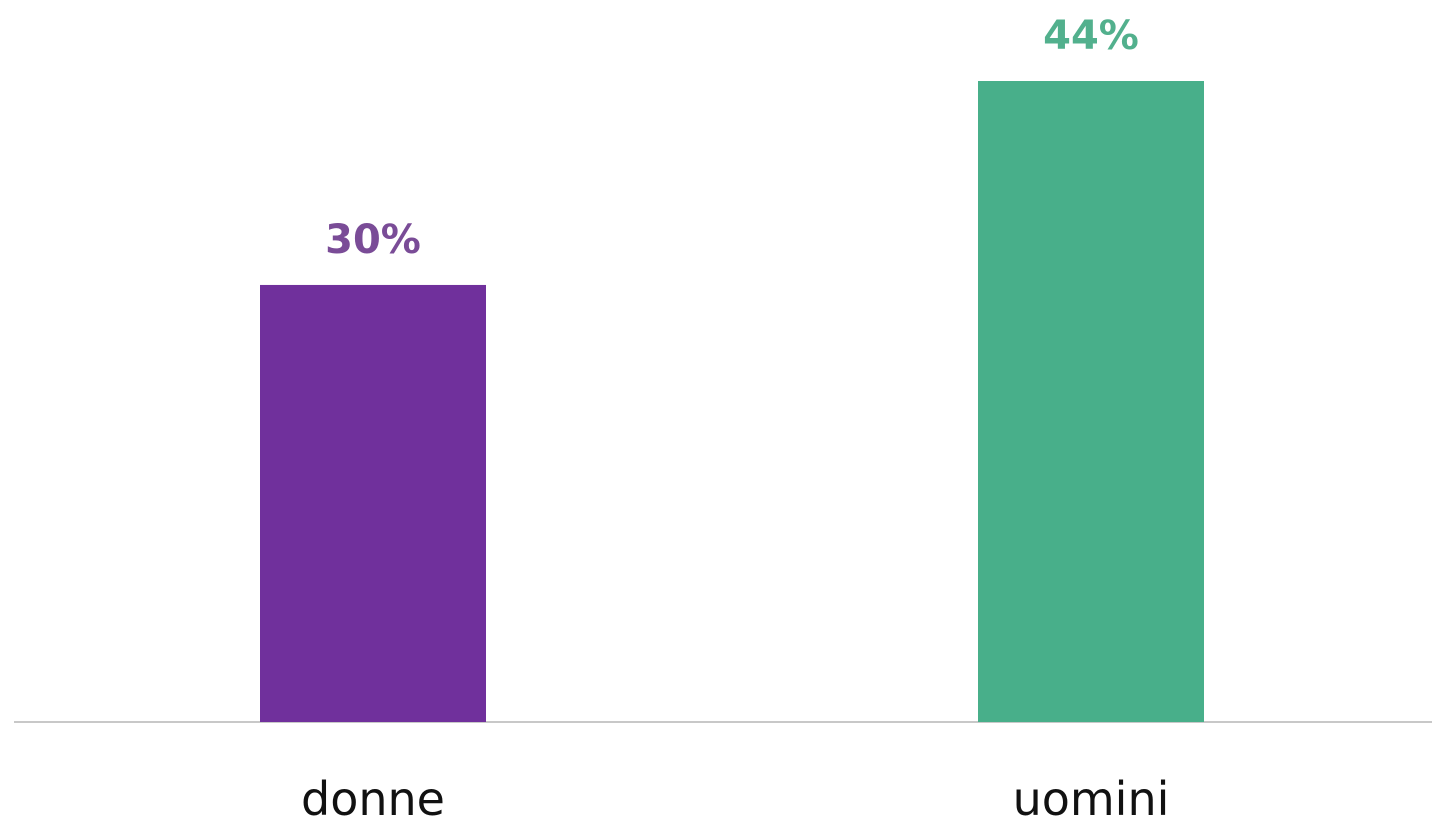 The height and width of the screenshot is (823, 1432). Describe the element at coordinates (373, 240) in the screenshot. I see `value-label-donne: 30%` at that location.